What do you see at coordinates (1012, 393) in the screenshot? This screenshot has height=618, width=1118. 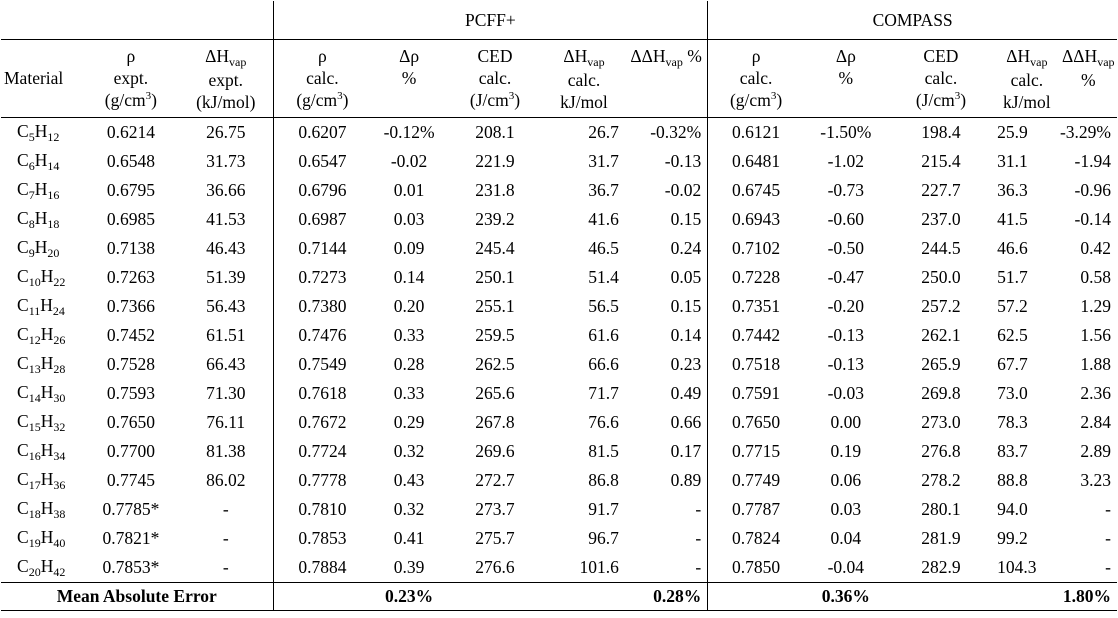 I see `compass-dhvap-calc-cell: 73.0` at bounding box center [1012, 393].